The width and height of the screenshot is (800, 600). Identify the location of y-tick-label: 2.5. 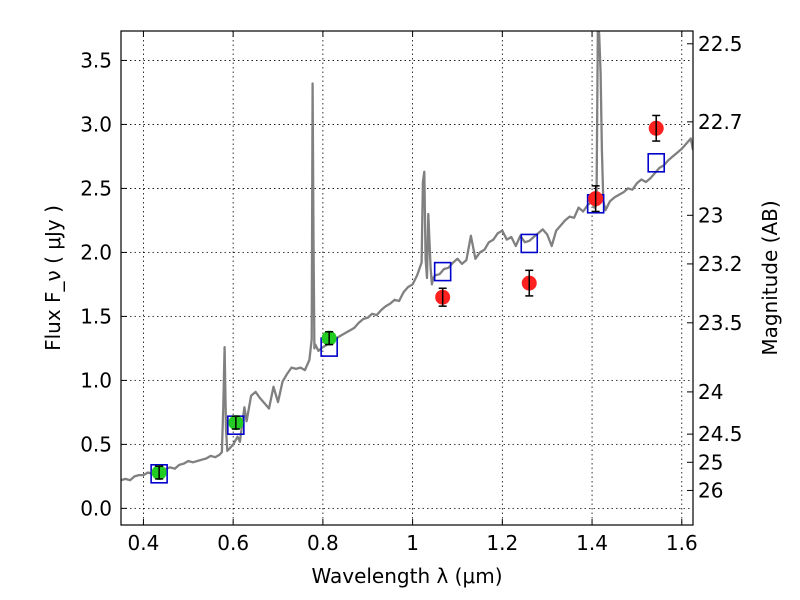
(96, 188).